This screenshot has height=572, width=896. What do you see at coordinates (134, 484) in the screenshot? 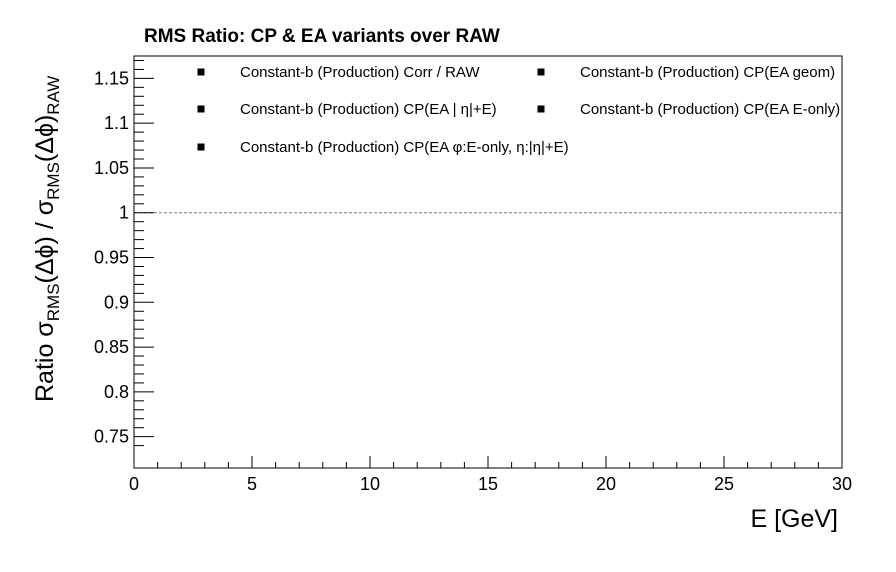
I see `x-tick-label: 0` at bounding box center [134, 484].